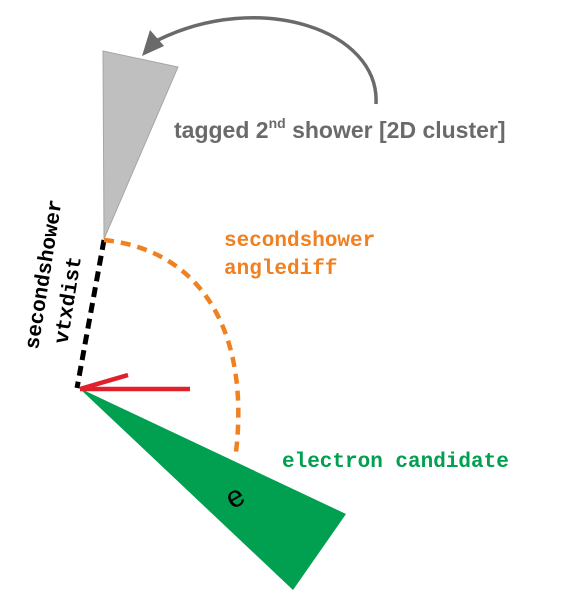 This screenshot has height=601, width=574. Describe the element at coordinates (90, 314) in the screenshot. I see `vtxdist-dashed-line` at that location.